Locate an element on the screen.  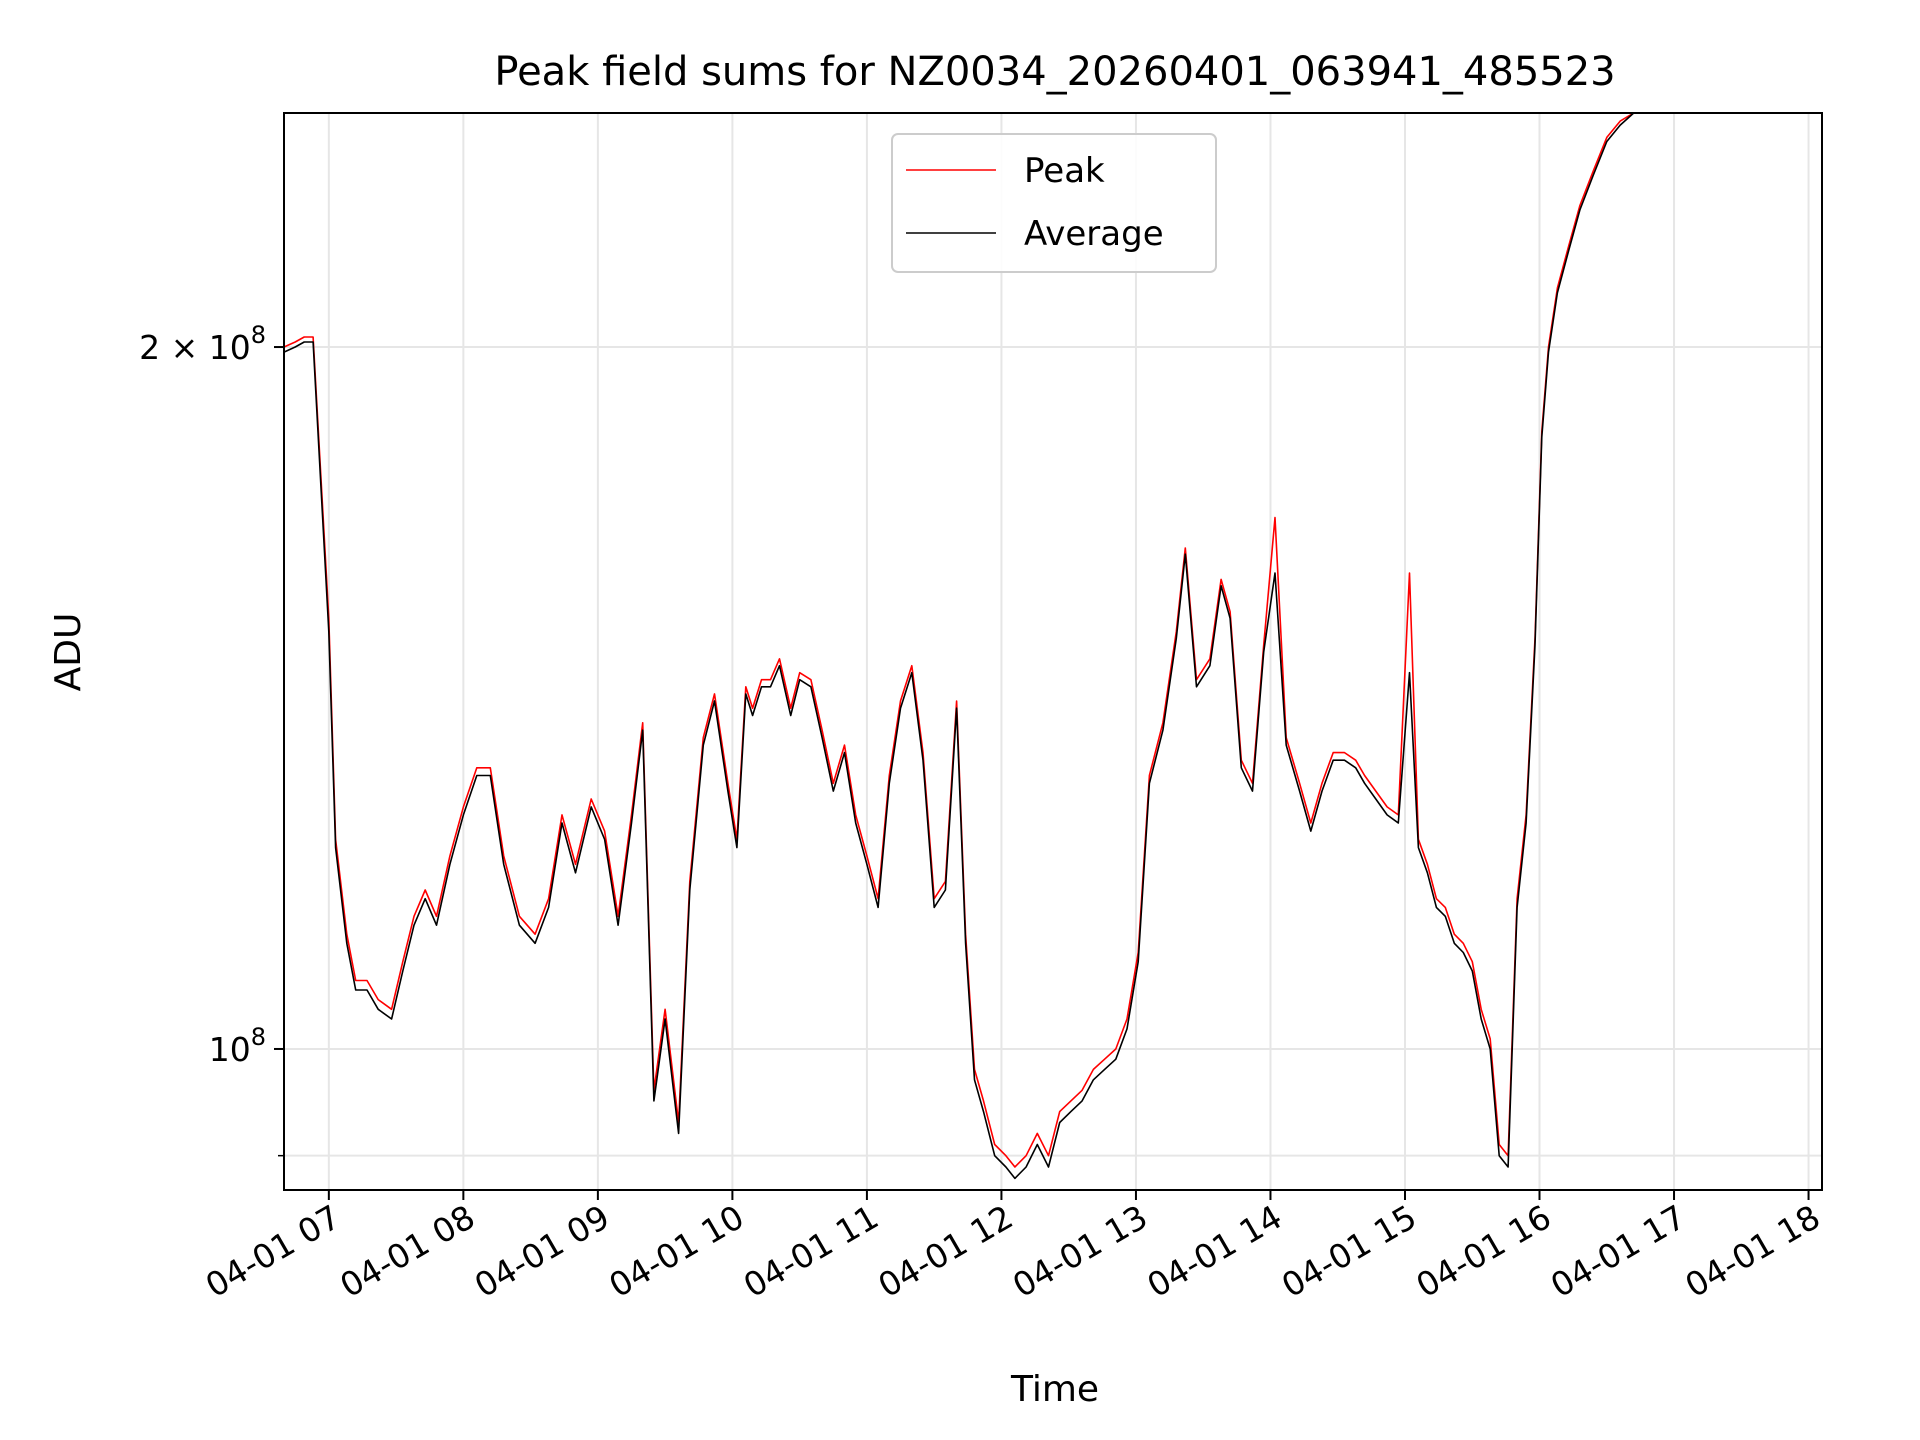
legend-label-peak: Peak is located at coordinates (1064, 171).